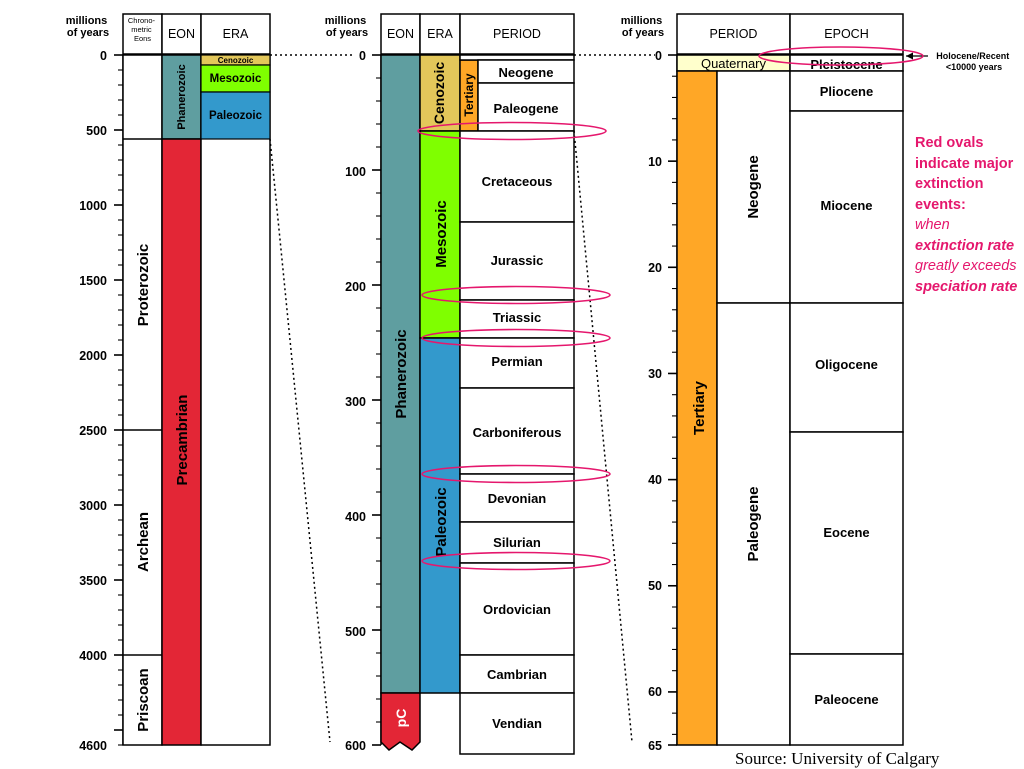  What do you see at coordinates (355, 746) in the screenshot?
I see `tick-label-2-600: 600` at bounding box center [355, 746].